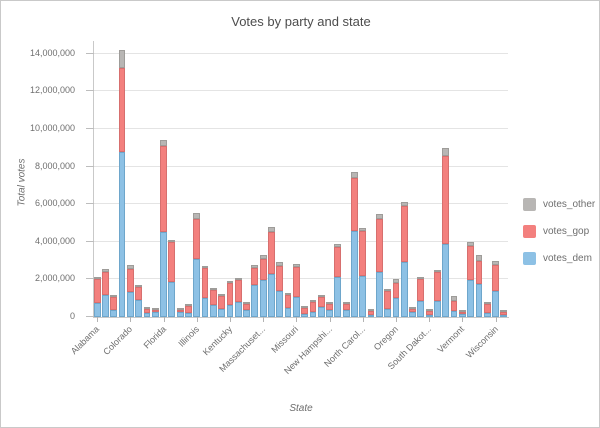 This screenshot has height=428, width=600. I want to click on bar-wyoming, so click(504, 313).